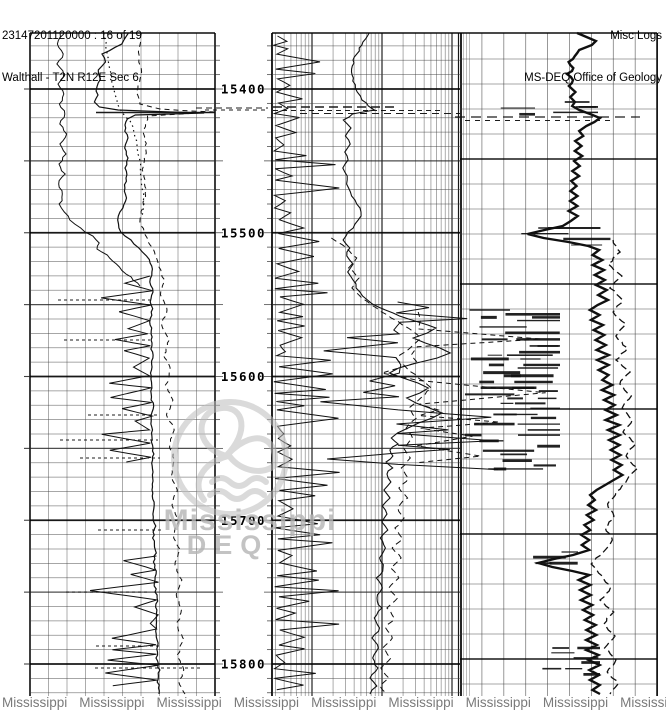 This screenshot has width=666, height=715. I want to click on depth-label: 15400, so click(243, 89).